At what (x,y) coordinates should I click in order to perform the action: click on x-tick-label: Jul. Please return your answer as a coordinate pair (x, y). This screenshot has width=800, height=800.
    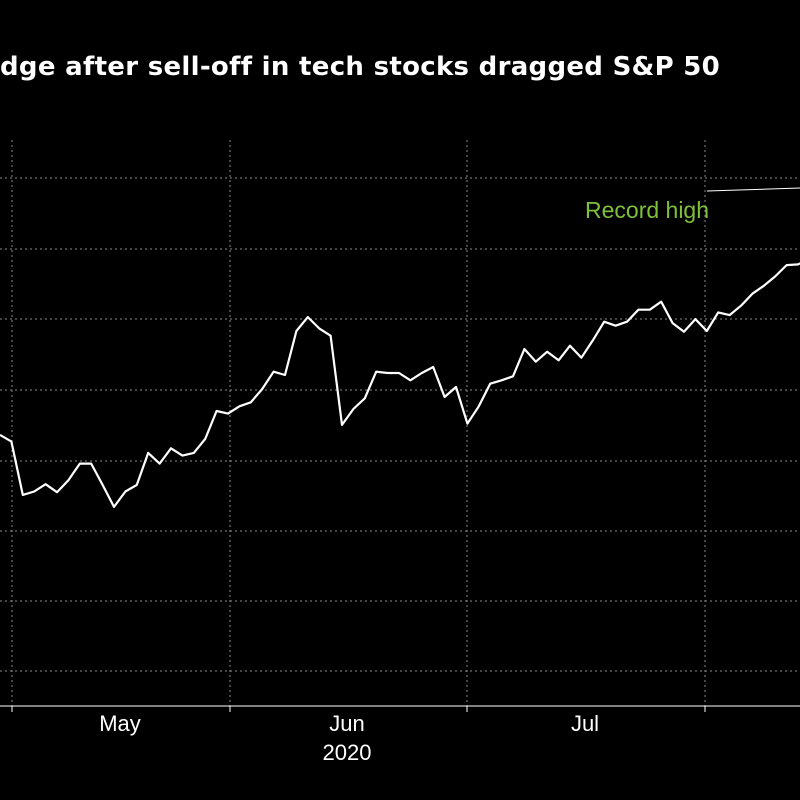
    Looking at the image, I should click on (585, 723).